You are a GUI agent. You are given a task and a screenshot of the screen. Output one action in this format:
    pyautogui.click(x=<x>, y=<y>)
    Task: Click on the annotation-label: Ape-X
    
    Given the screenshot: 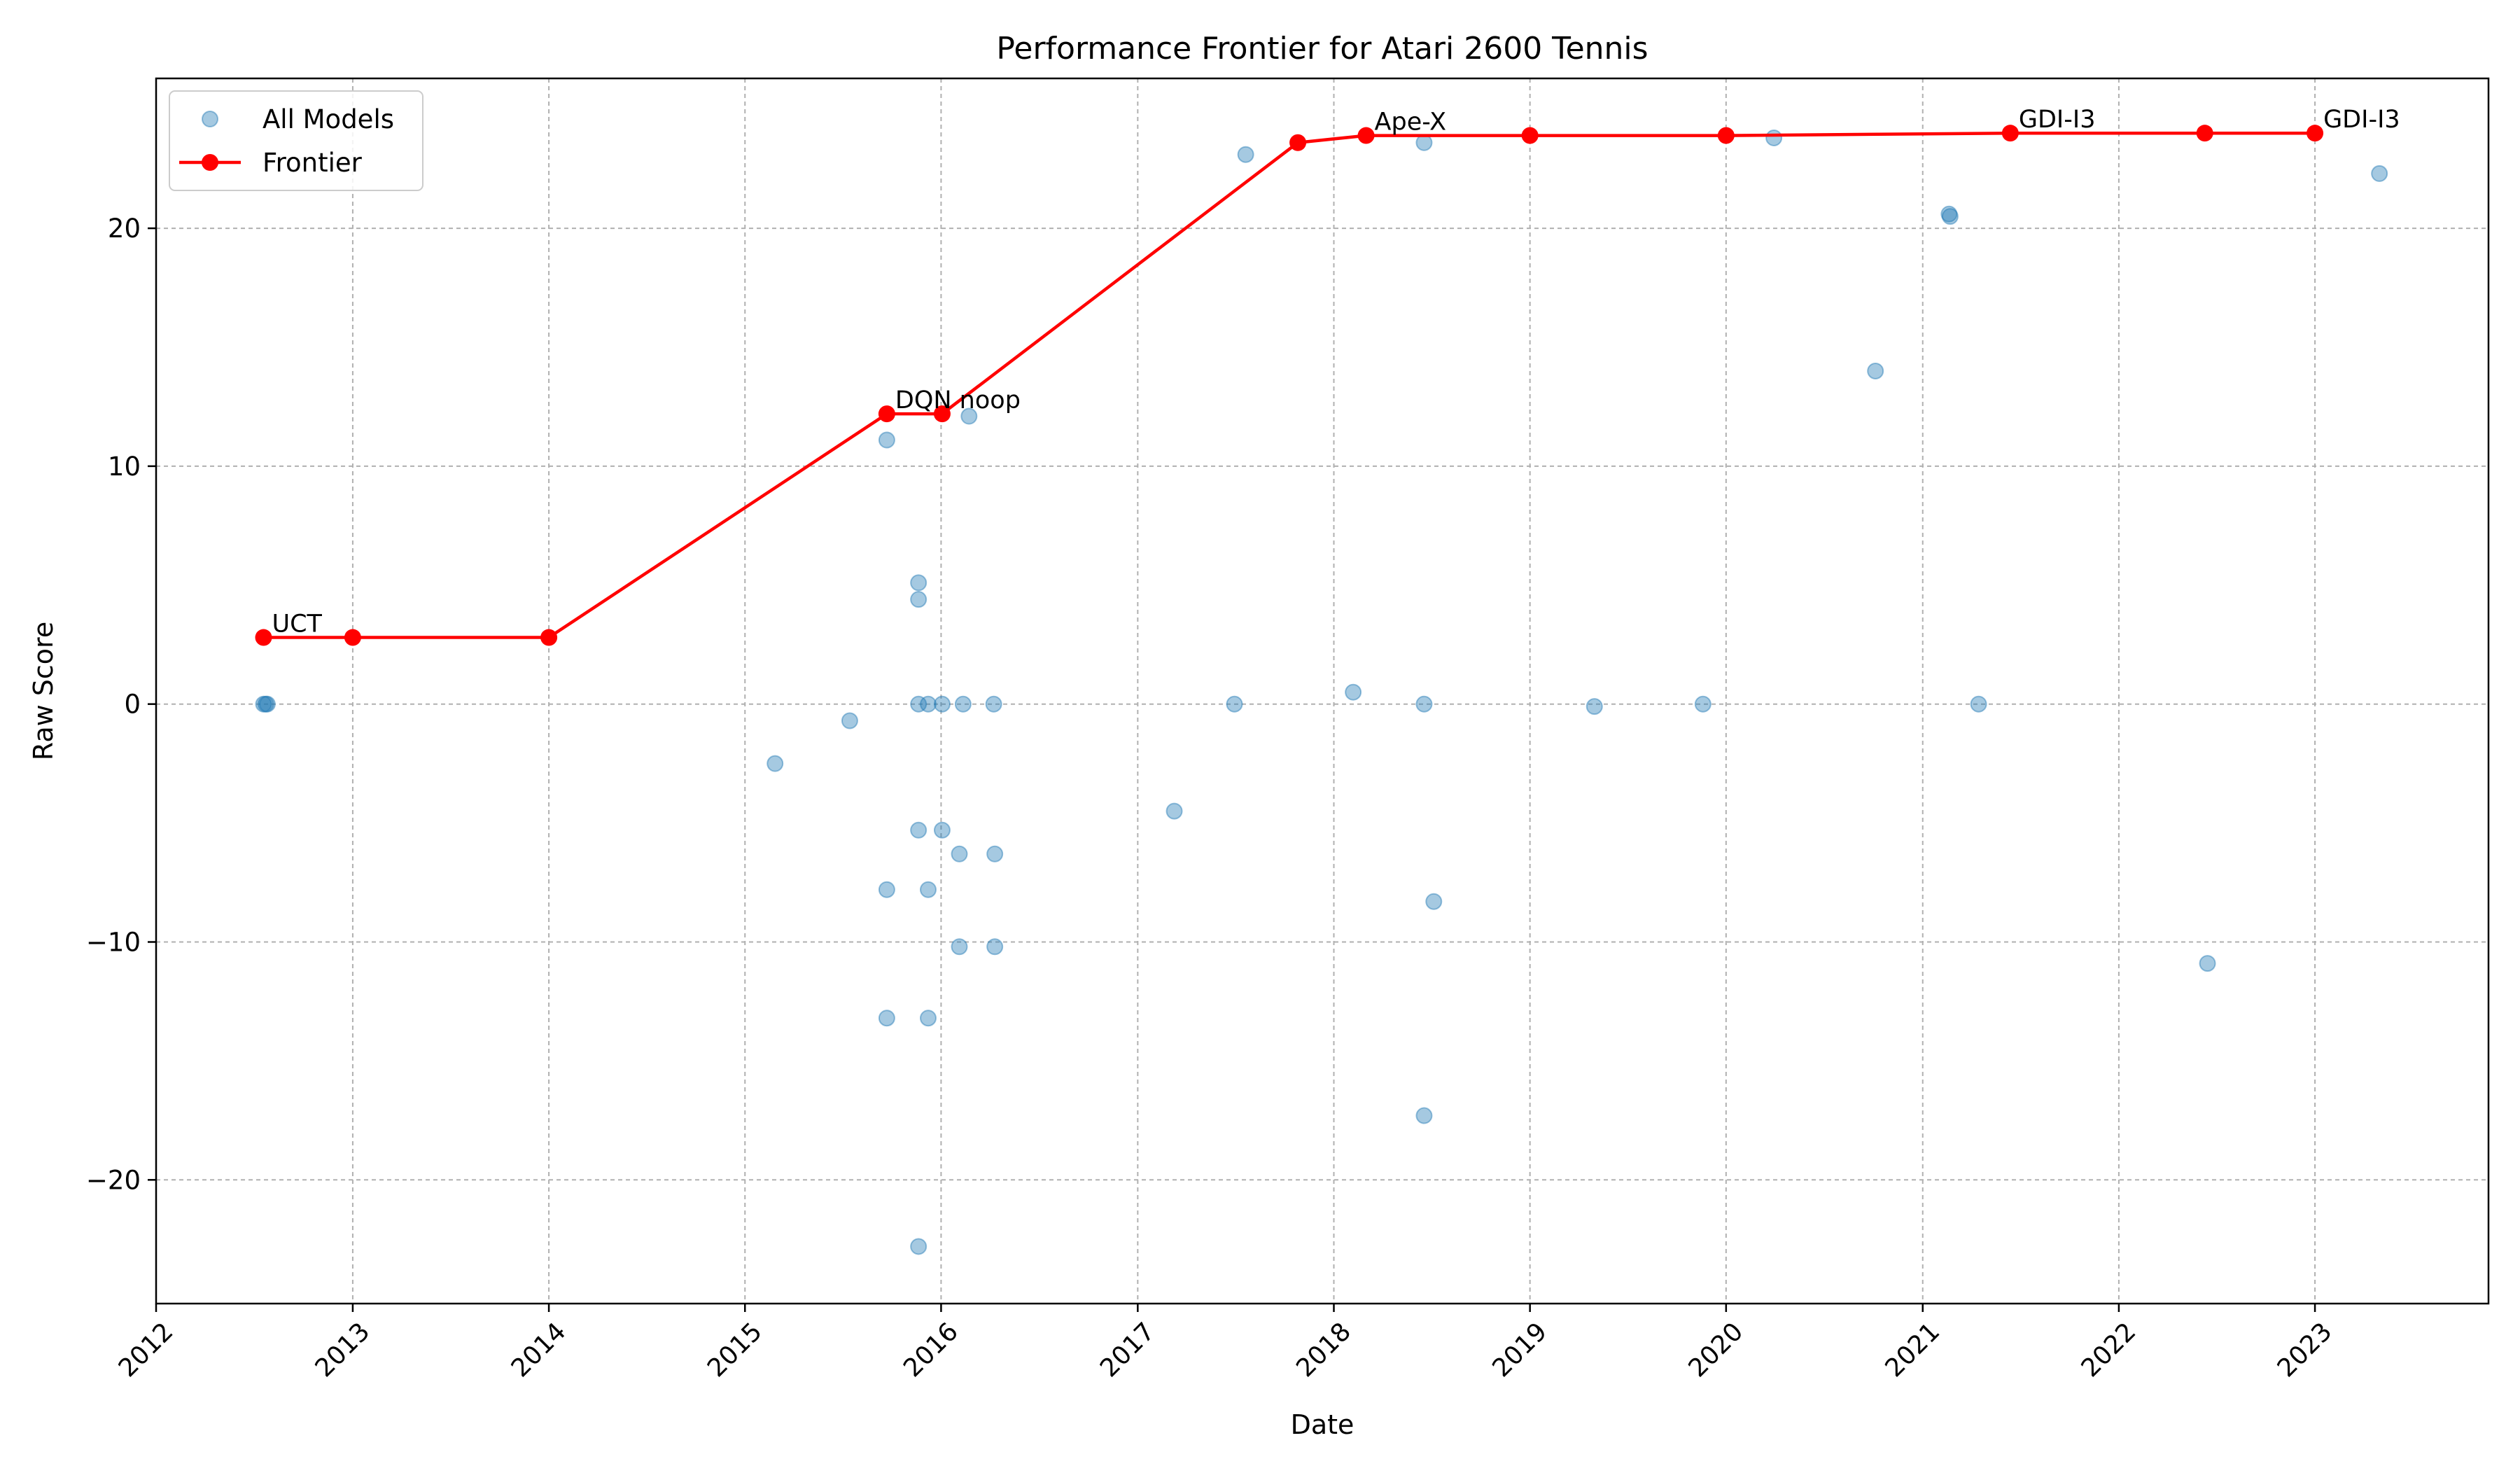 What is the action you would take?
    pyautogui.click(x=1411, y=123)
    